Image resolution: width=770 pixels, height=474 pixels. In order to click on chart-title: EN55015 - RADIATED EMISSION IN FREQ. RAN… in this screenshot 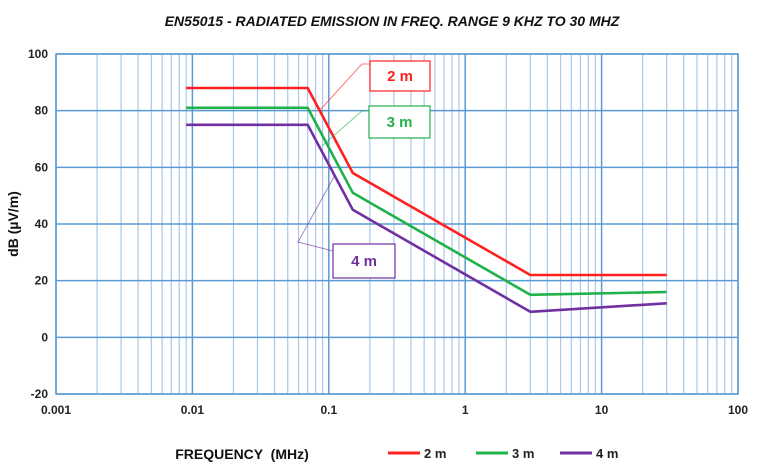, I will do `click(392, 21)`.